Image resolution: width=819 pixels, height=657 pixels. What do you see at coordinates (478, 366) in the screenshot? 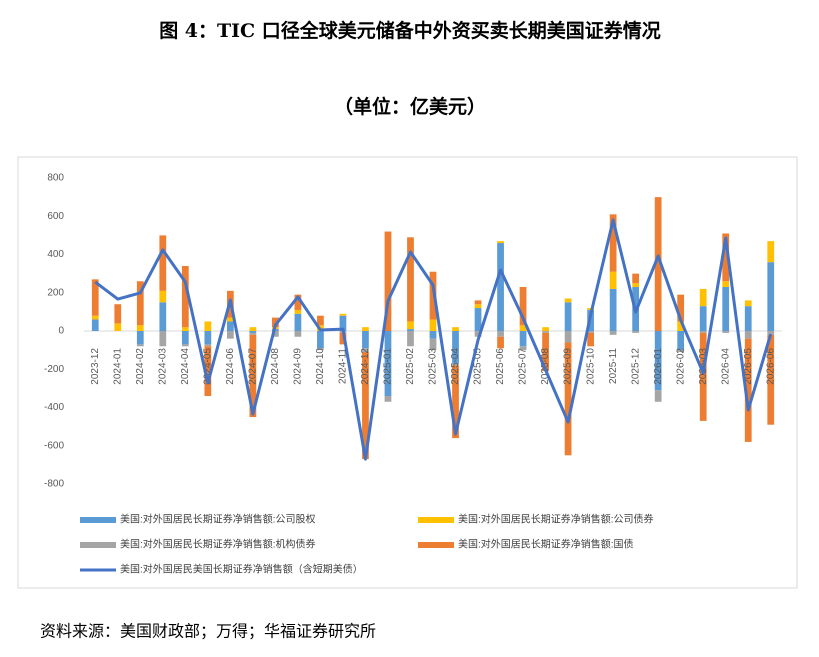
I see `x-tick-label: 2025-05` at bounding box center [478, 366].